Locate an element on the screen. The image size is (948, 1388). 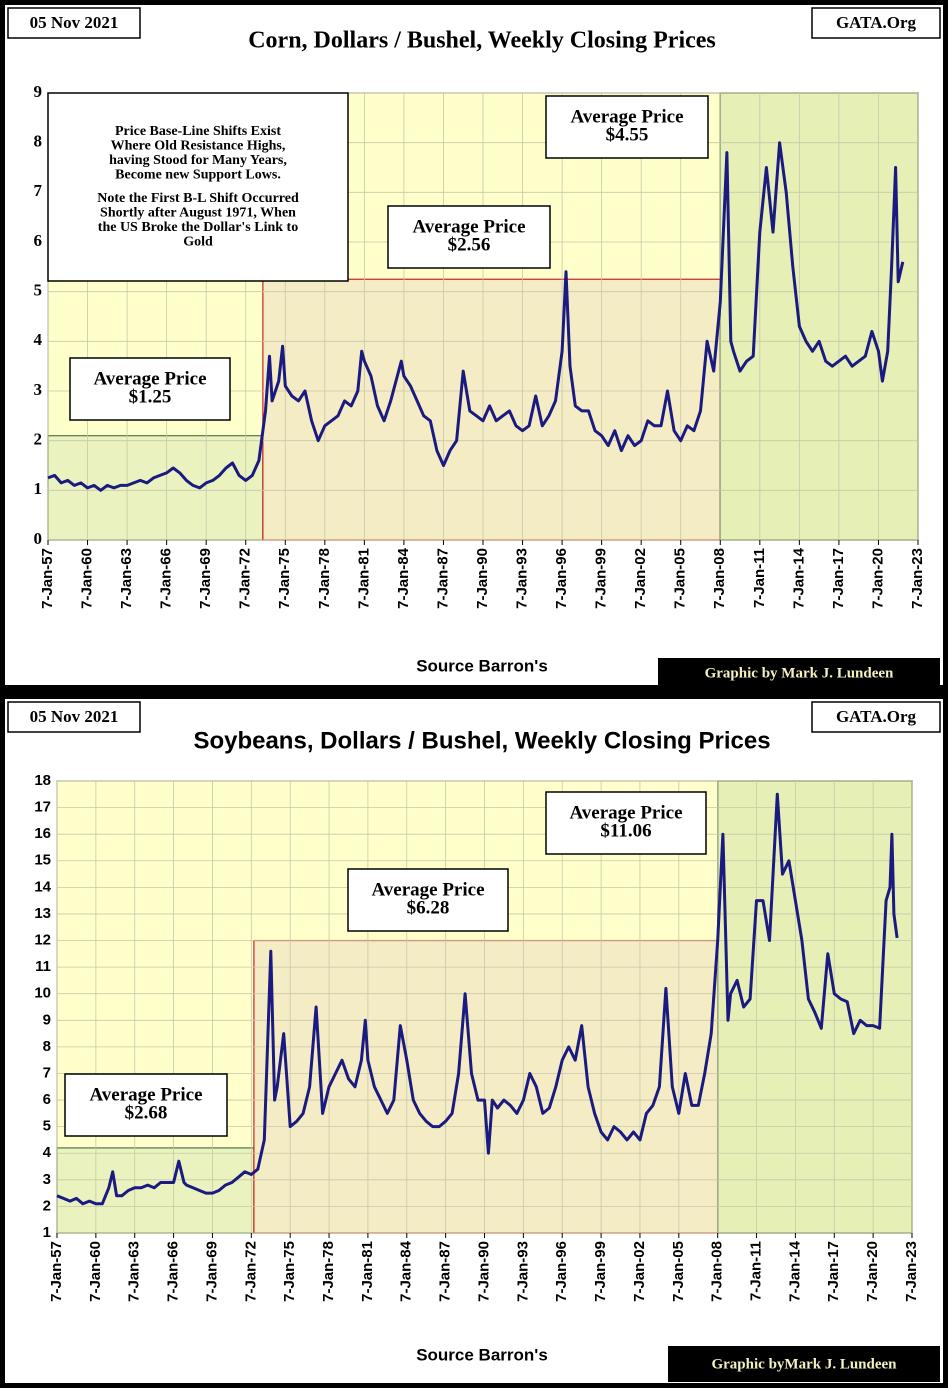
y-tick-label: 5 is located at coordinates (47, 1126).